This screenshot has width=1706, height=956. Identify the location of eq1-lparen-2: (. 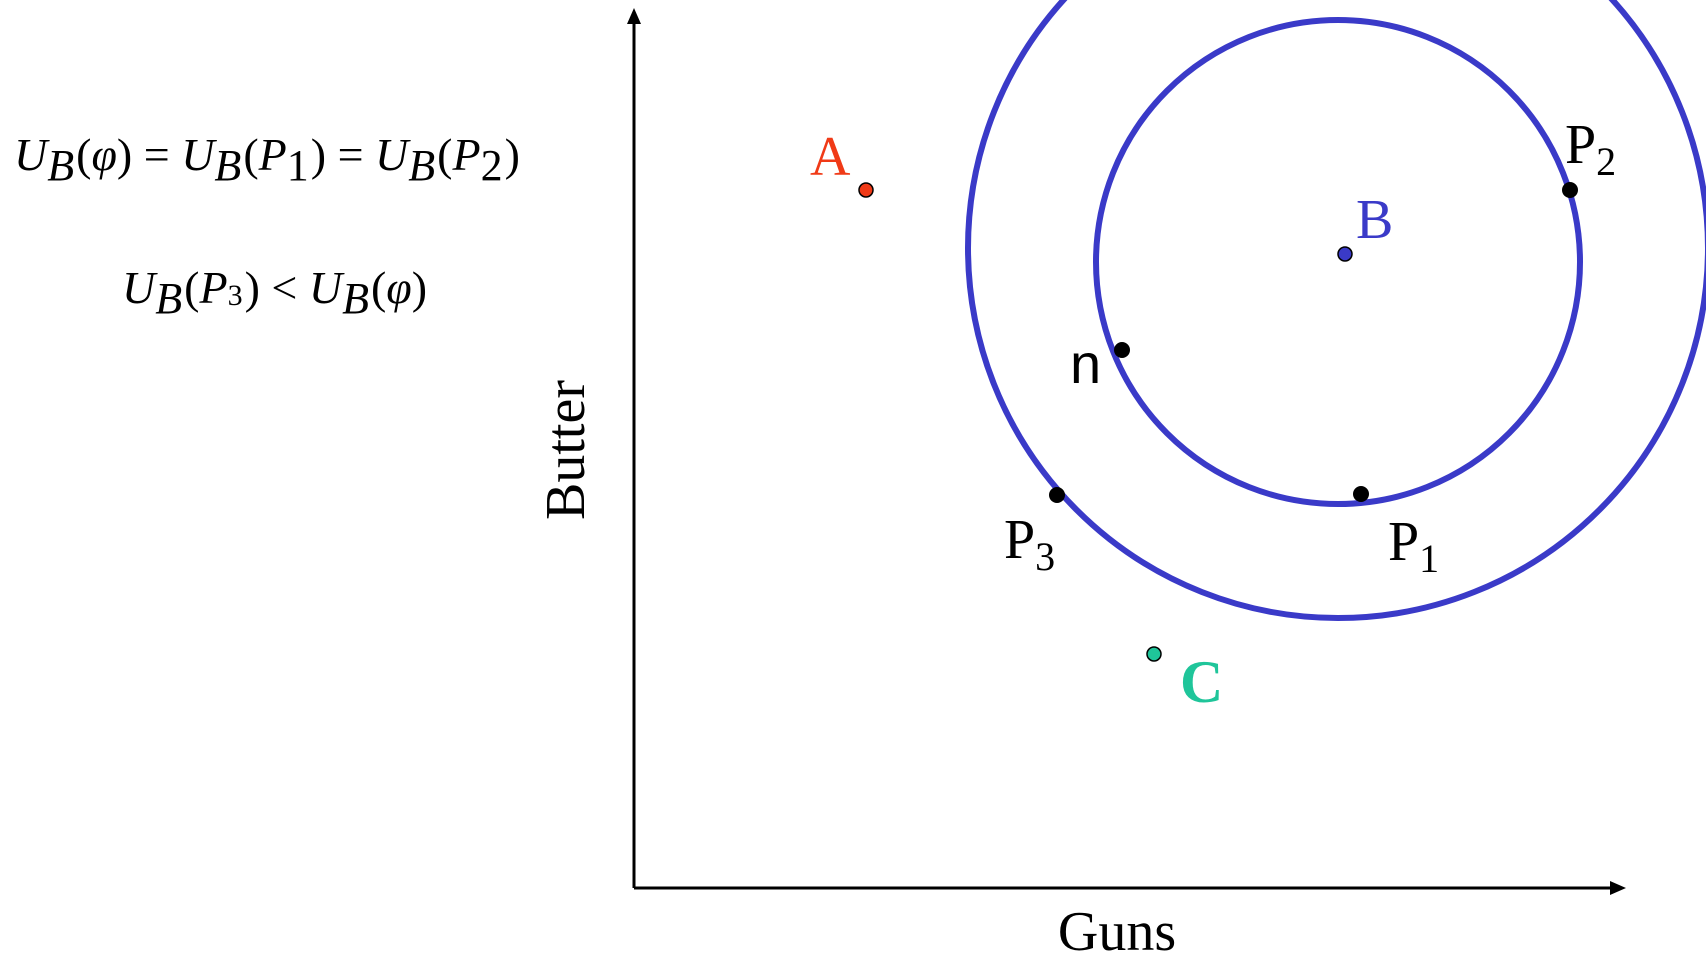
(251, 154).